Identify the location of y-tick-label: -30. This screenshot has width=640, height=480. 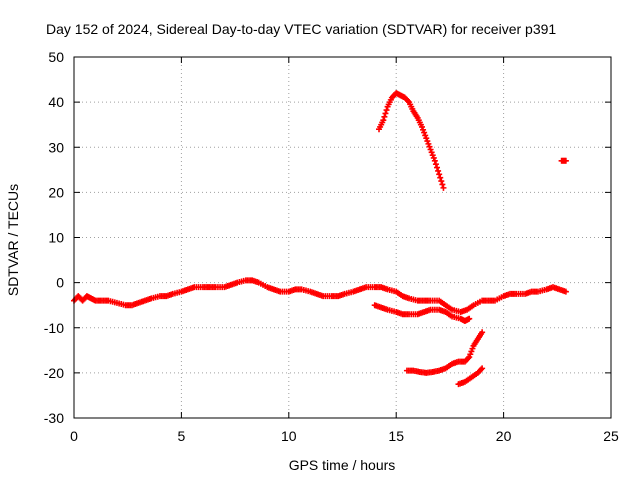
(54, 418).